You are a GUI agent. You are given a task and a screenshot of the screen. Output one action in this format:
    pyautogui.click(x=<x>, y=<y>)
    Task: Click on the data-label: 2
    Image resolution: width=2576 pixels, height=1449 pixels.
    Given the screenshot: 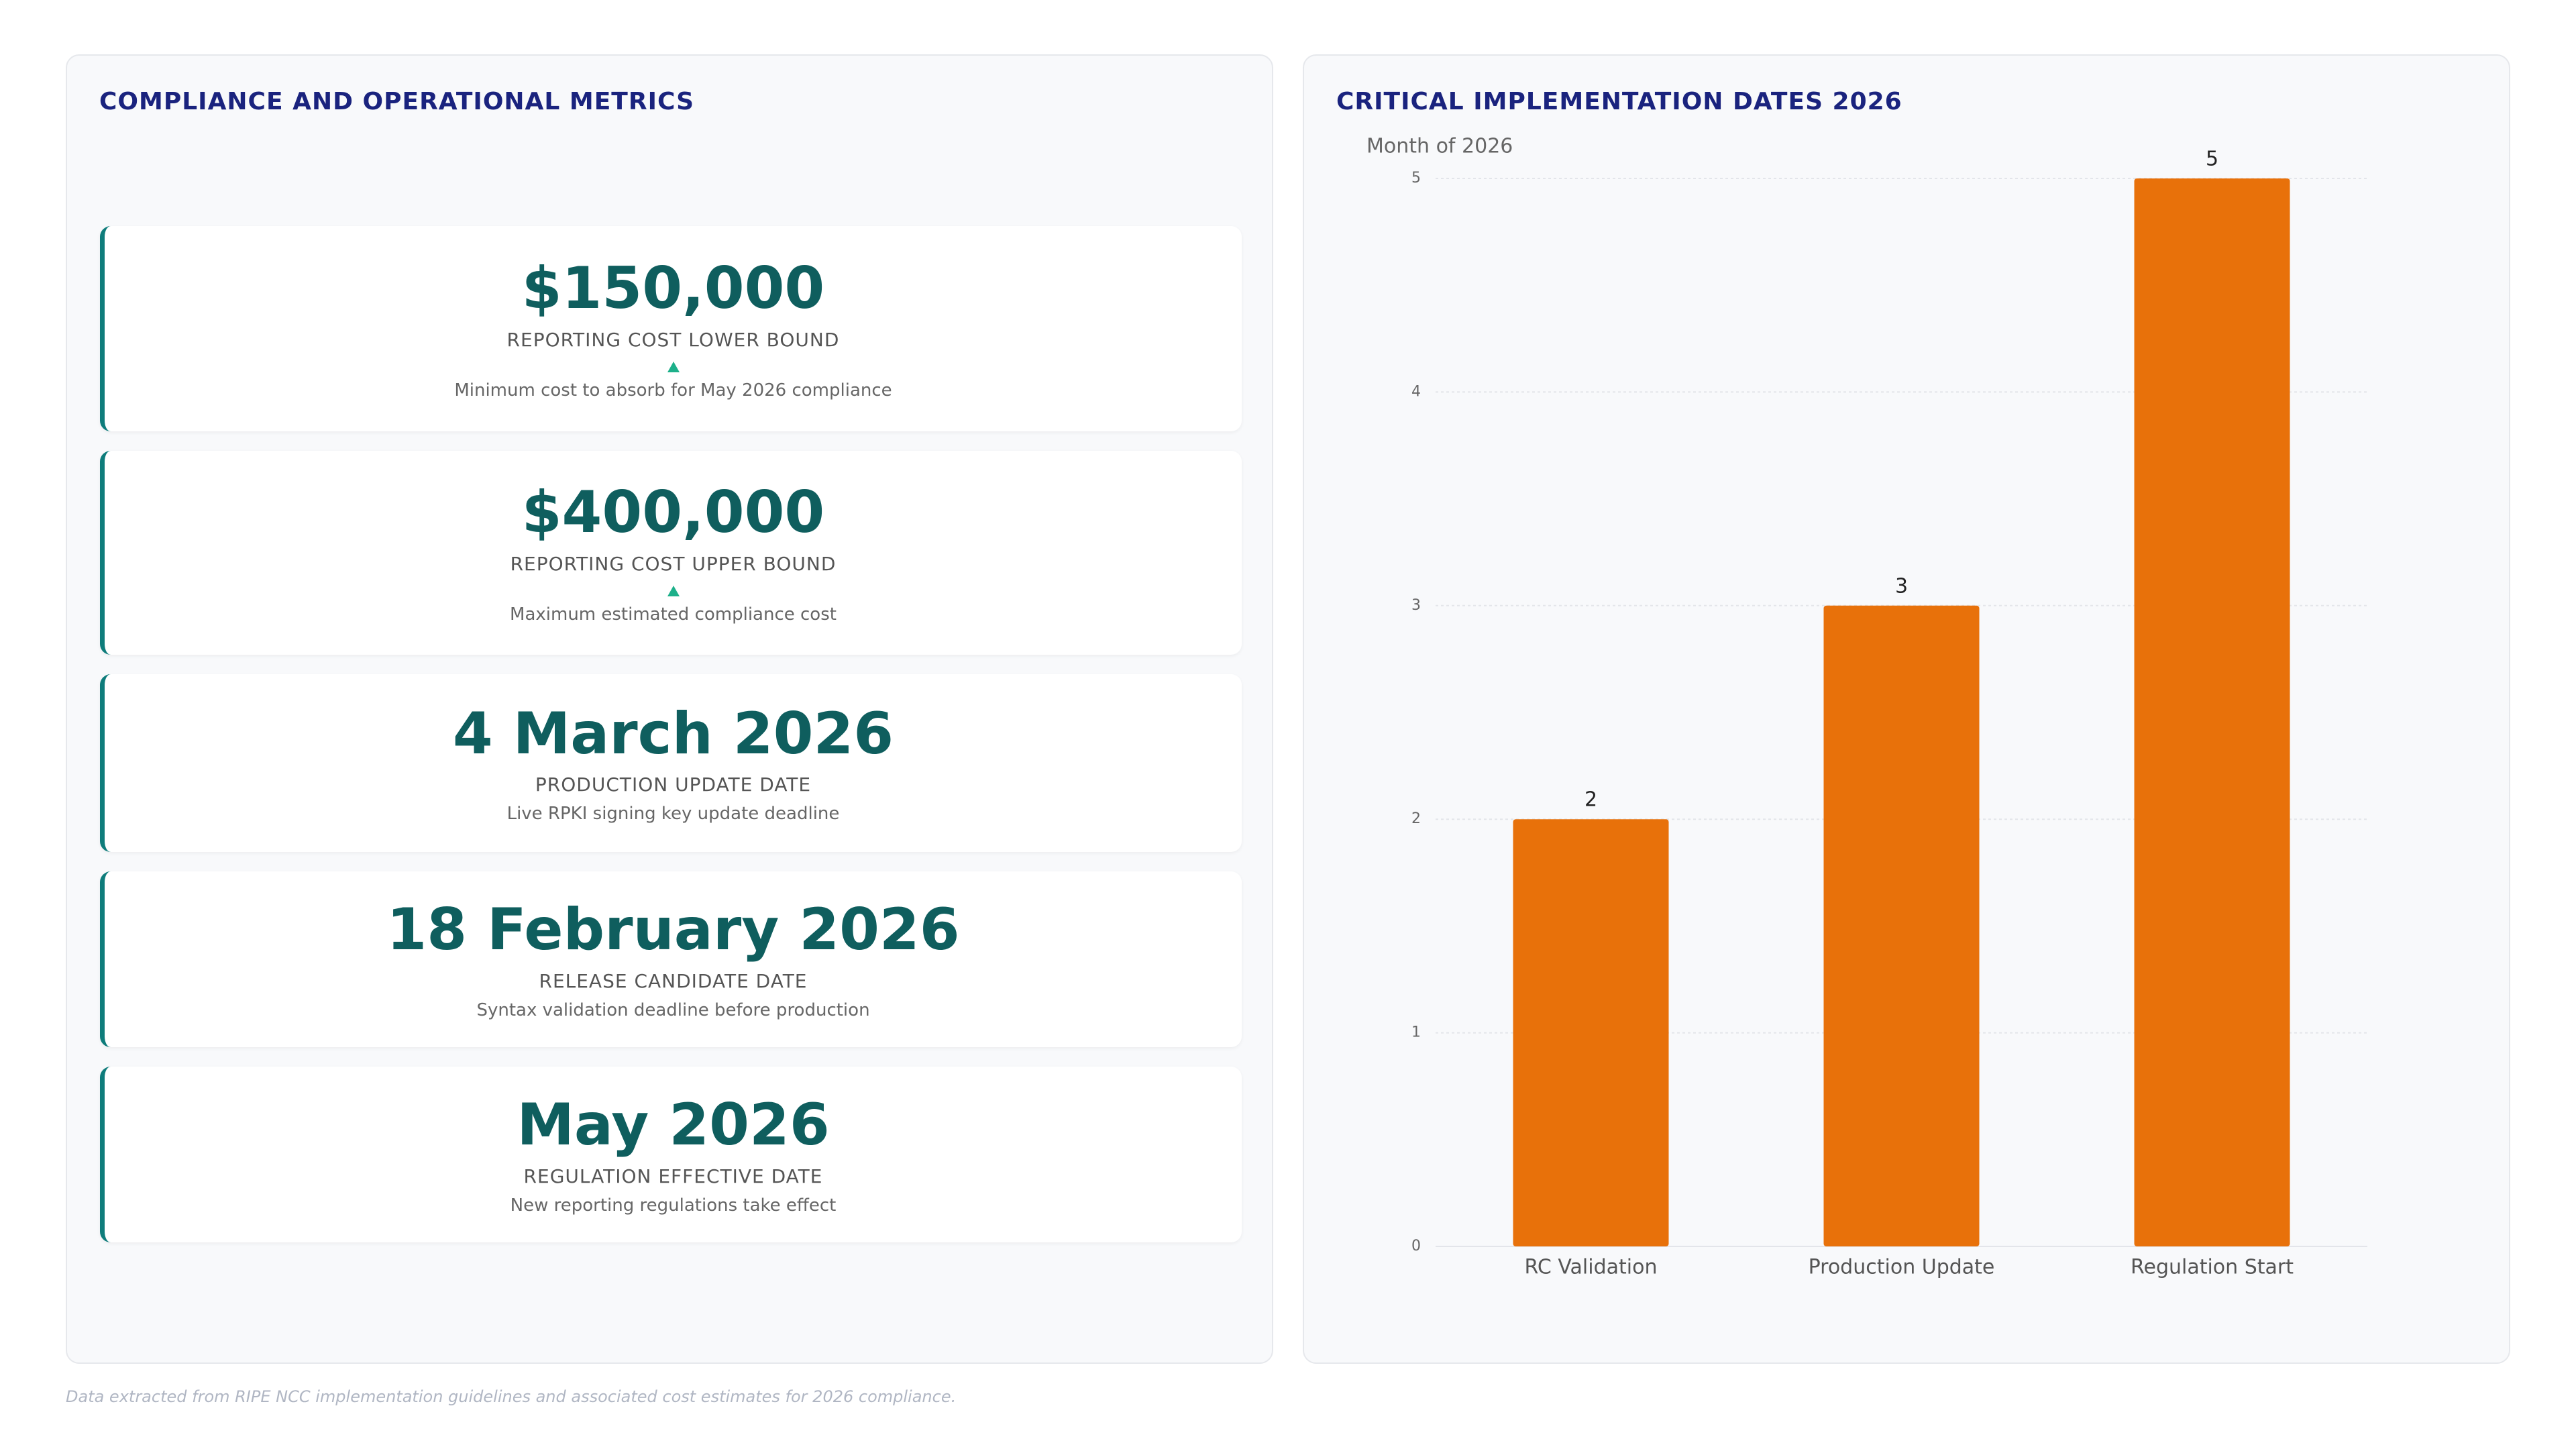 What is the action you would take?
    pyautogui.click(x=1591, y=800)
    